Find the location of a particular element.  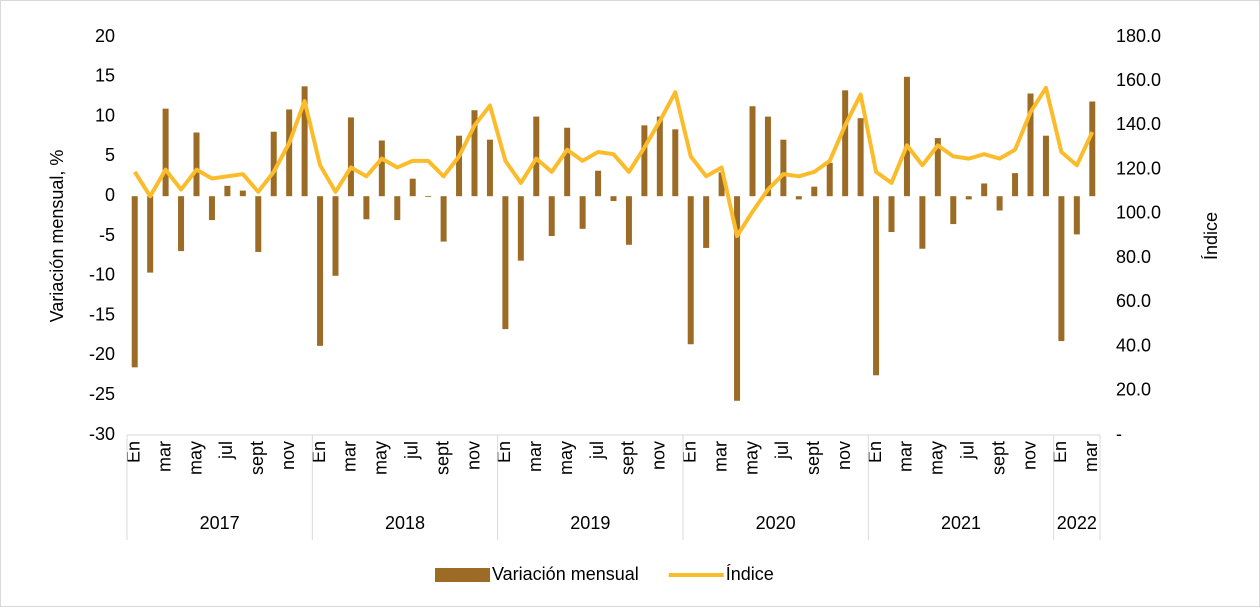

y-tick-label: -25 is located at coordinates (102, 394).